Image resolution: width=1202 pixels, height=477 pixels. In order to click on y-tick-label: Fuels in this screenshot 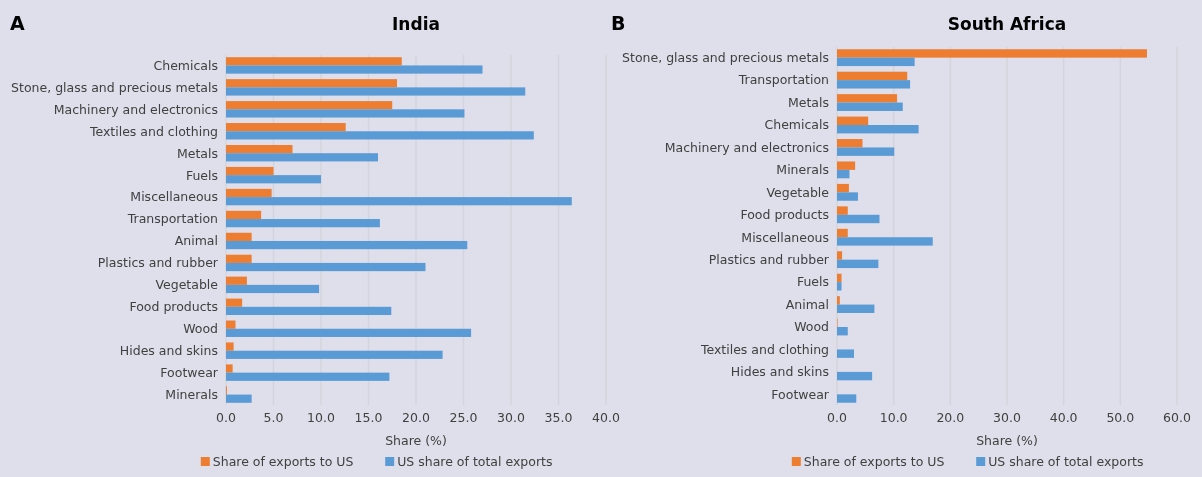, I will do `click(201, 175)`.